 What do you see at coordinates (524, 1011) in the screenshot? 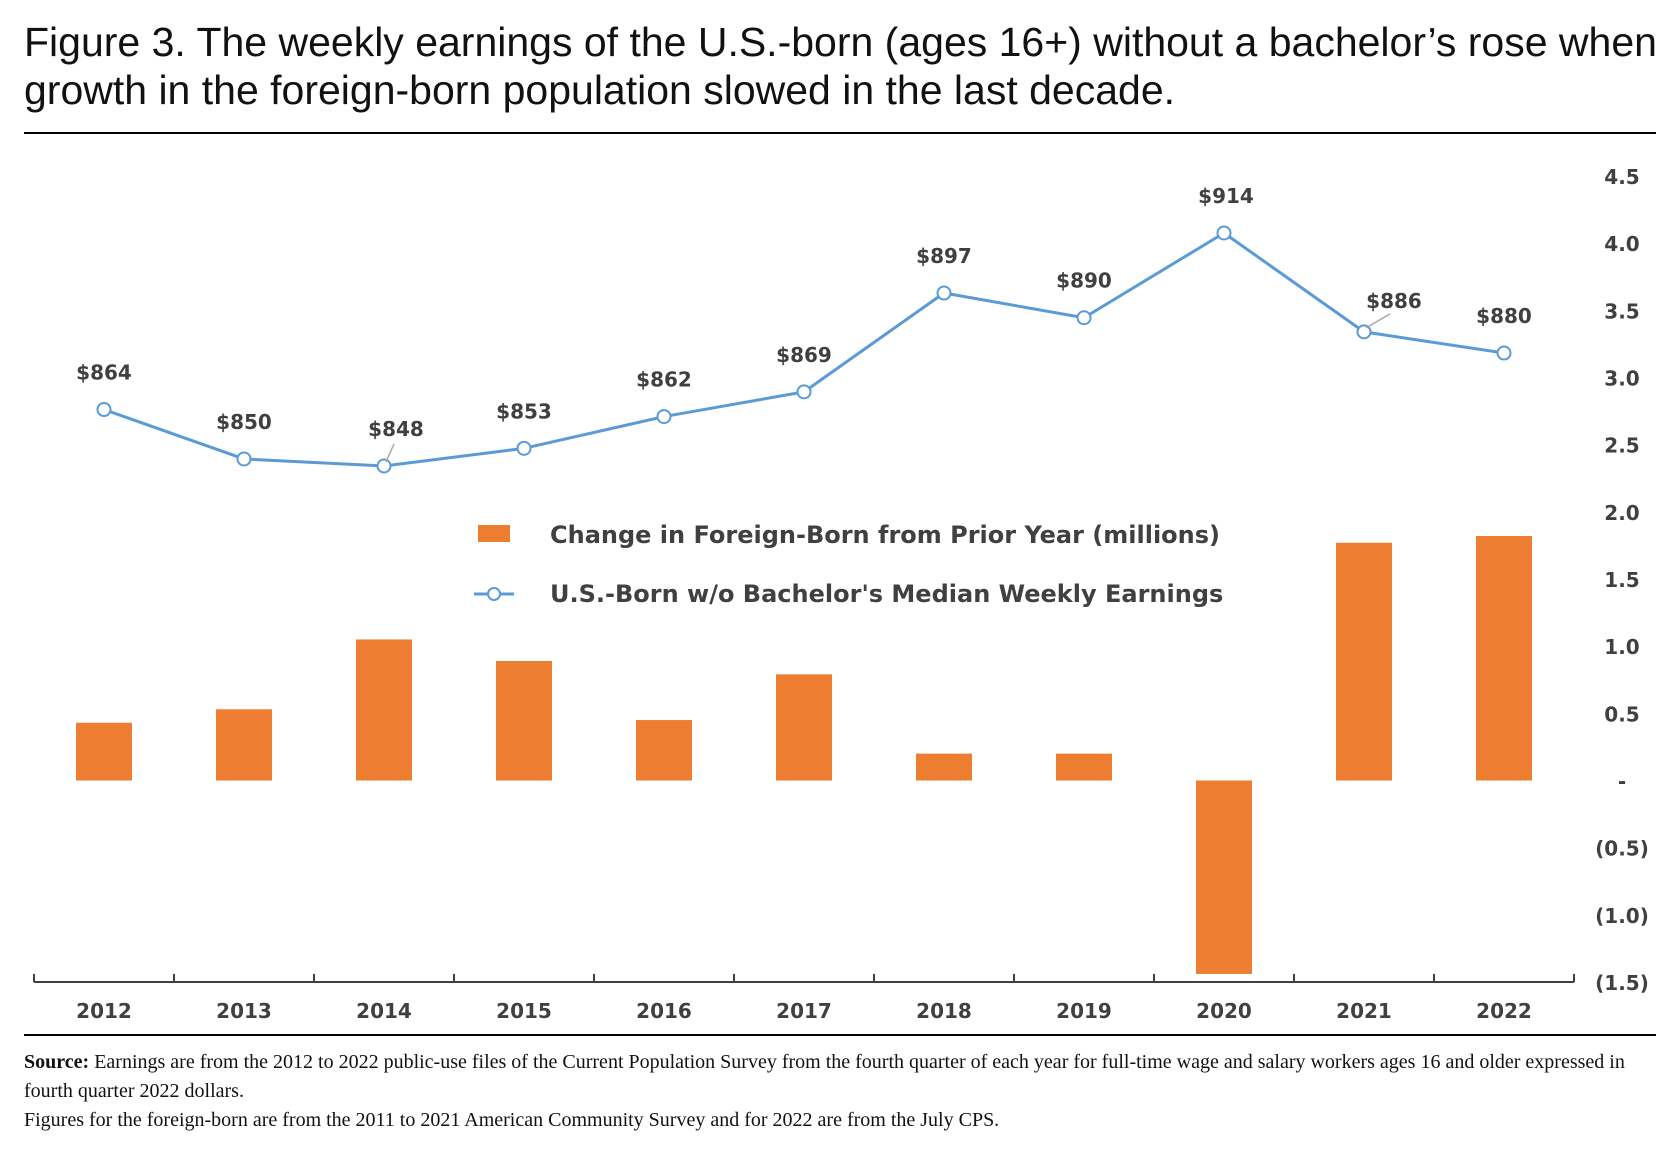
I see `x-tick-label: 2015` at bounding box center [524, 1011].